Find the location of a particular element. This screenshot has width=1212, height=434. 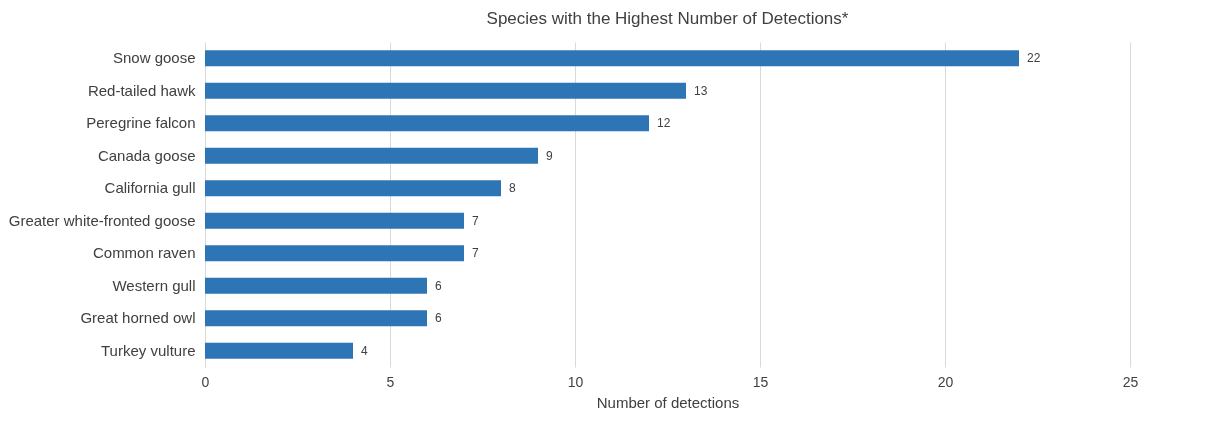

data-label: 22 is located at coordinates (1034, 58).